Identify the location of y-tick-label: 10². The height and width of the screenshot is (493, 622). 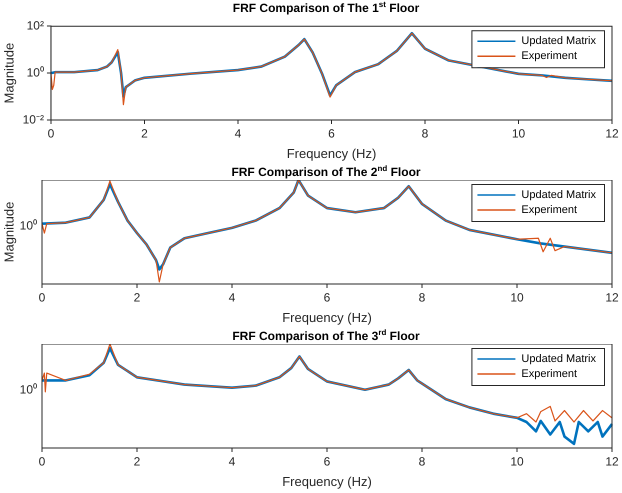
(35, 25).